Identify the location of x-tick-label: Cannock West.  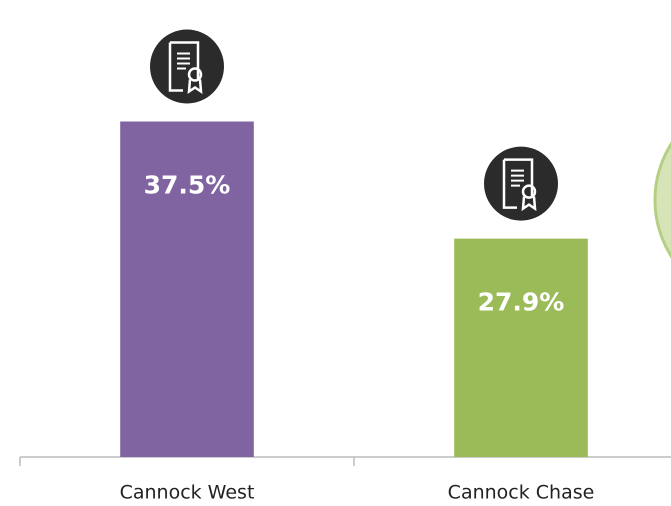
(187, 493).